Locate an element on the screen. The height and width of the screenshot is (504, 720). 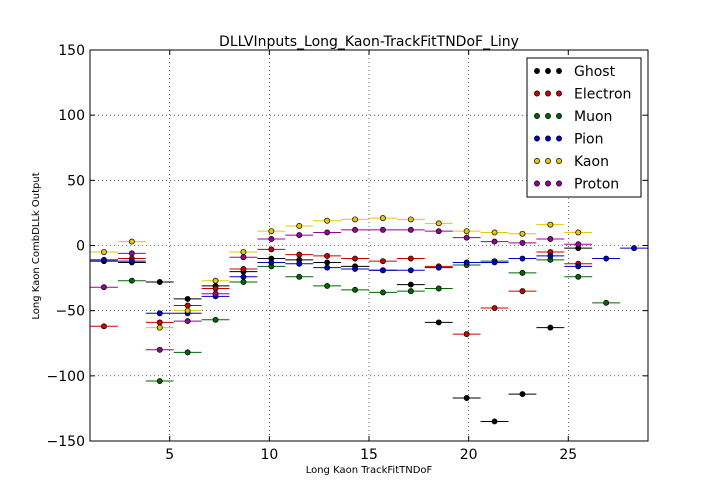
chart-title: DLLVInputs_Long_Kaon-TrackFitTNDoF_Liny is located at coordinates (369, 42).